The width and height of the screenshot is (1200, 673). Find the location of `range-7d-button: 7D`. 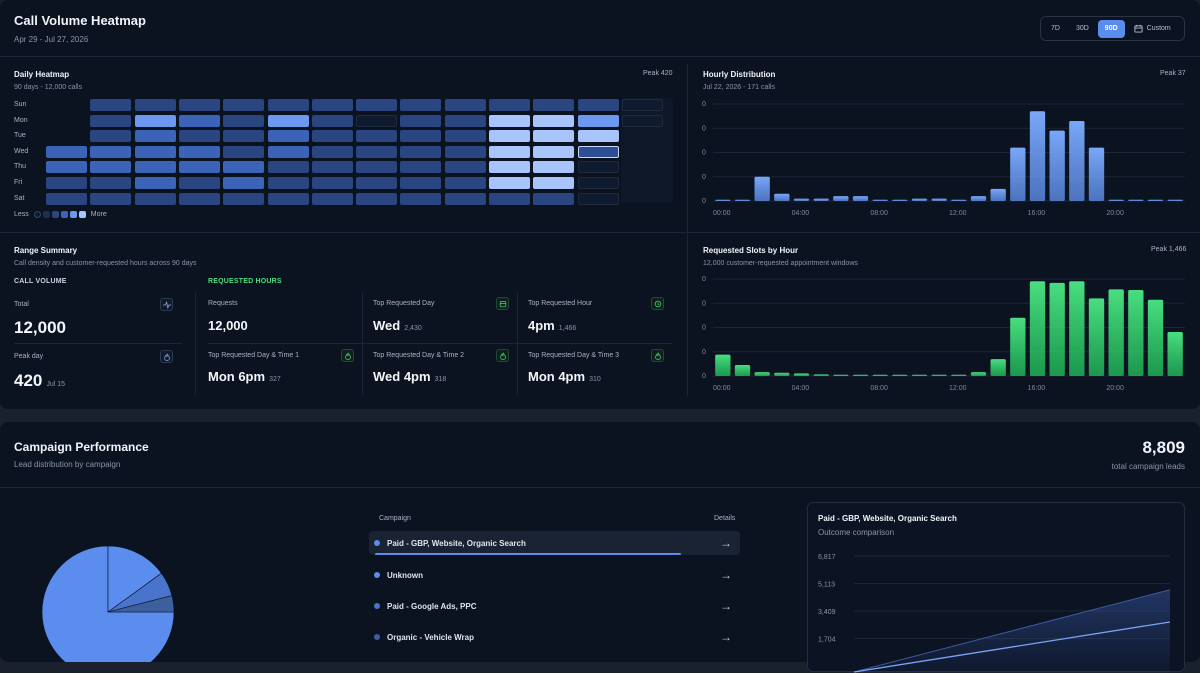

range-7d-button: 7D is located at coordinates (1055, 28).